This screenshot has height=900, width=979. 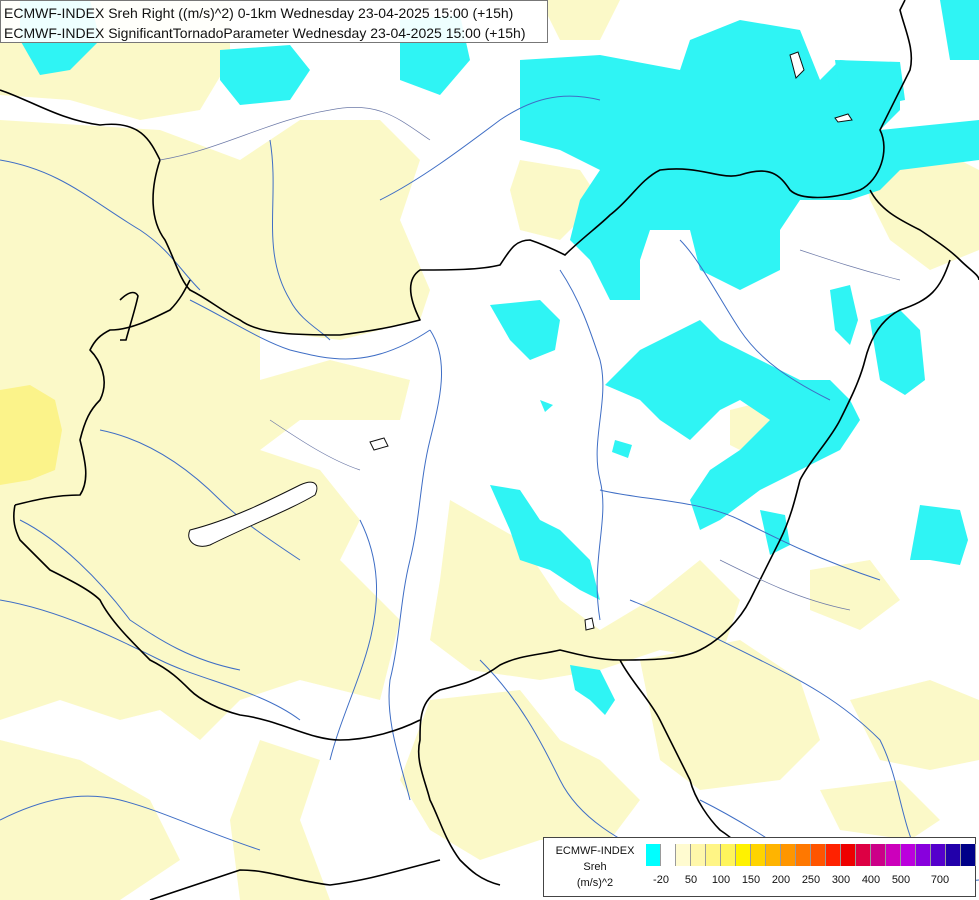 I want to click on legend-tick-label: 500, so click(x=901, y=880).